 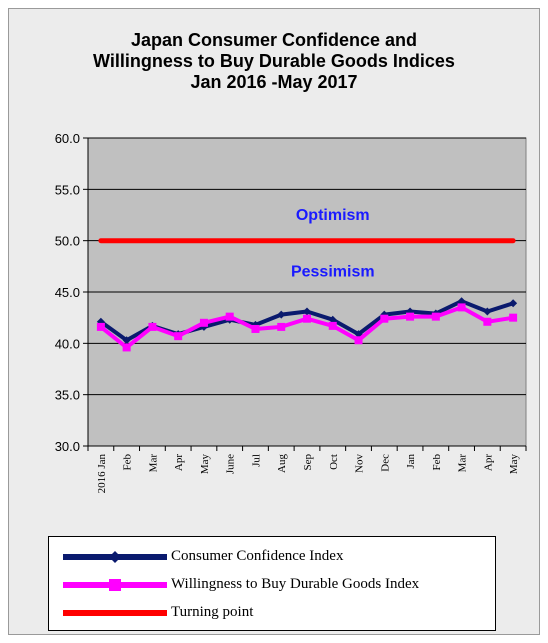 I want to click on y-tick-label: 35.0, so click(x=67, y=395).